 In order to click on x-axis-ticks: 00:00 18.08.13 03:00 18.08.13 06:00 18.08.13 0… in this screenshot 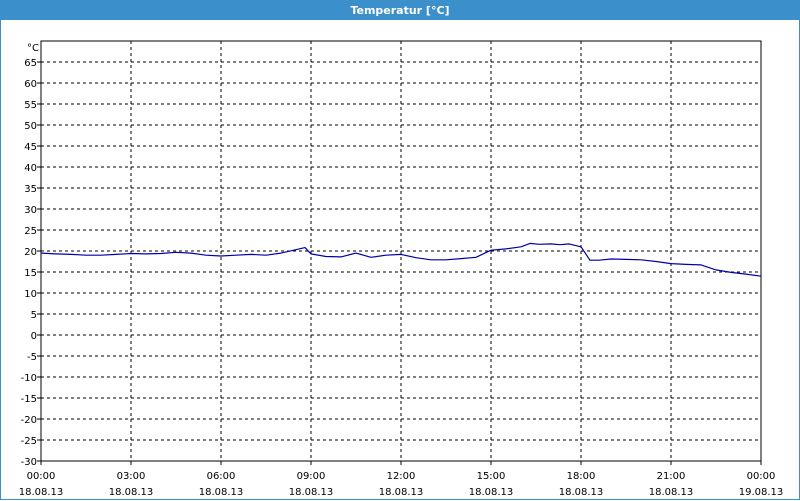, I will do `click(401, 479)`.